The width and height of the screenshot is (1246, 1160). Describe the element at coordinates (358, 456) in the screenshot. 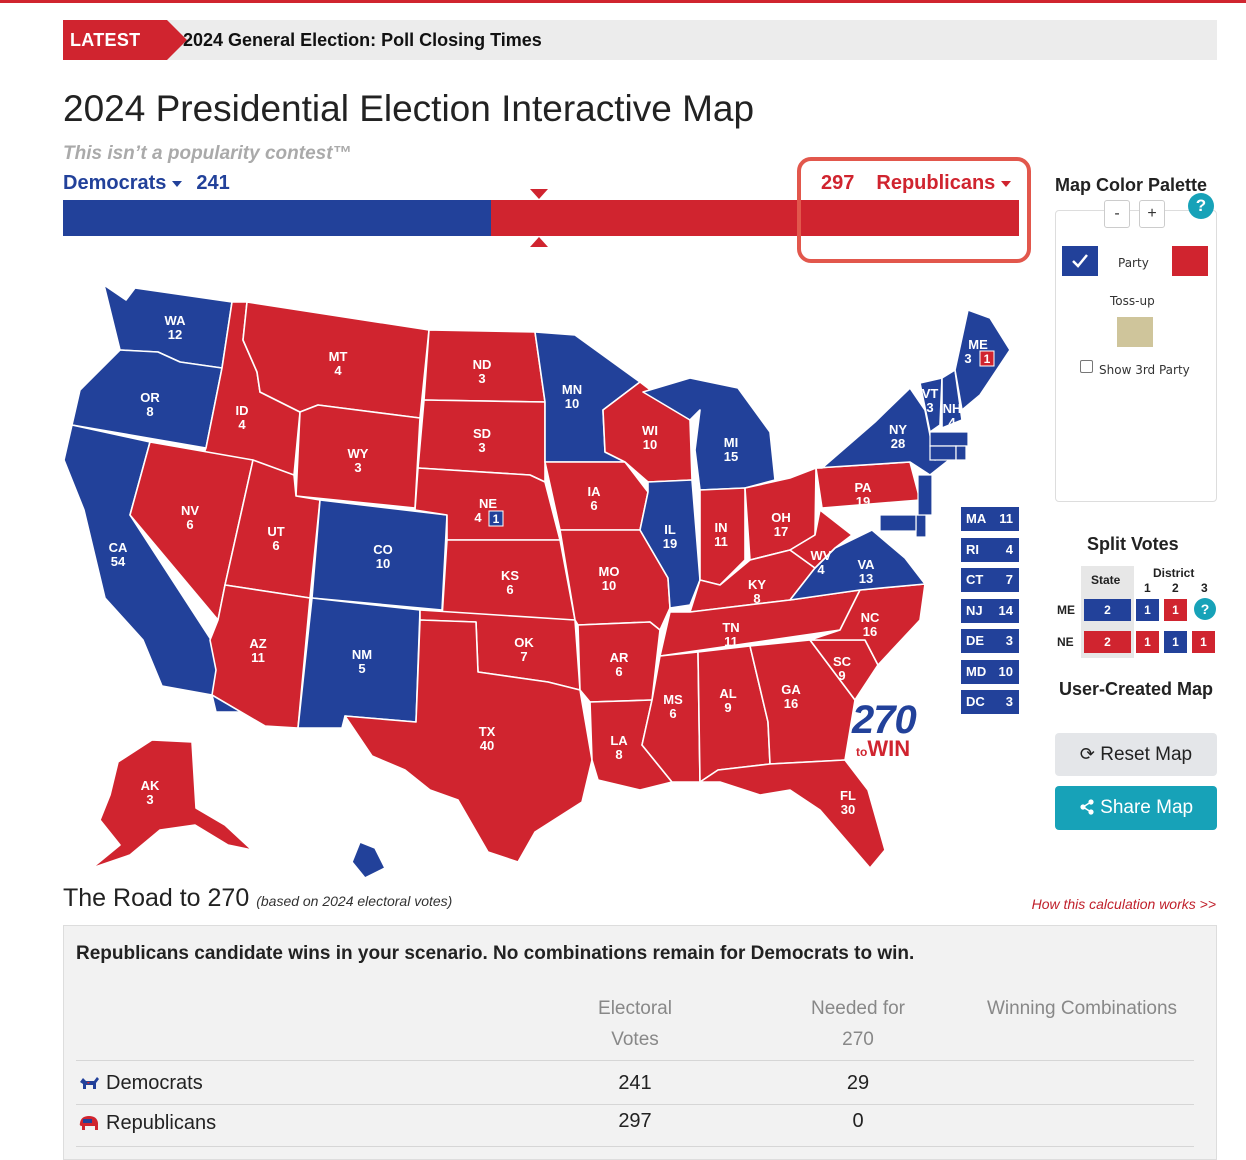

I see `state-WY` at that location.